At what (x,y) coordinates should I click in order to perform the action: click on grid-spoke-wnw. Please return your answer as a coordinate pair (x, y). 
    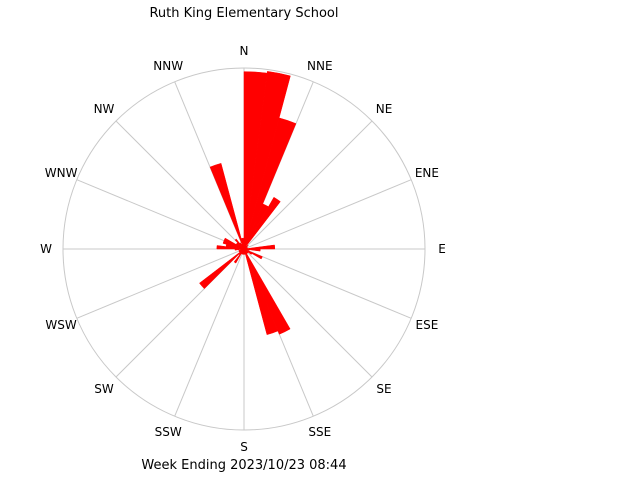
    Looking at the image, I should click on (160, 214).